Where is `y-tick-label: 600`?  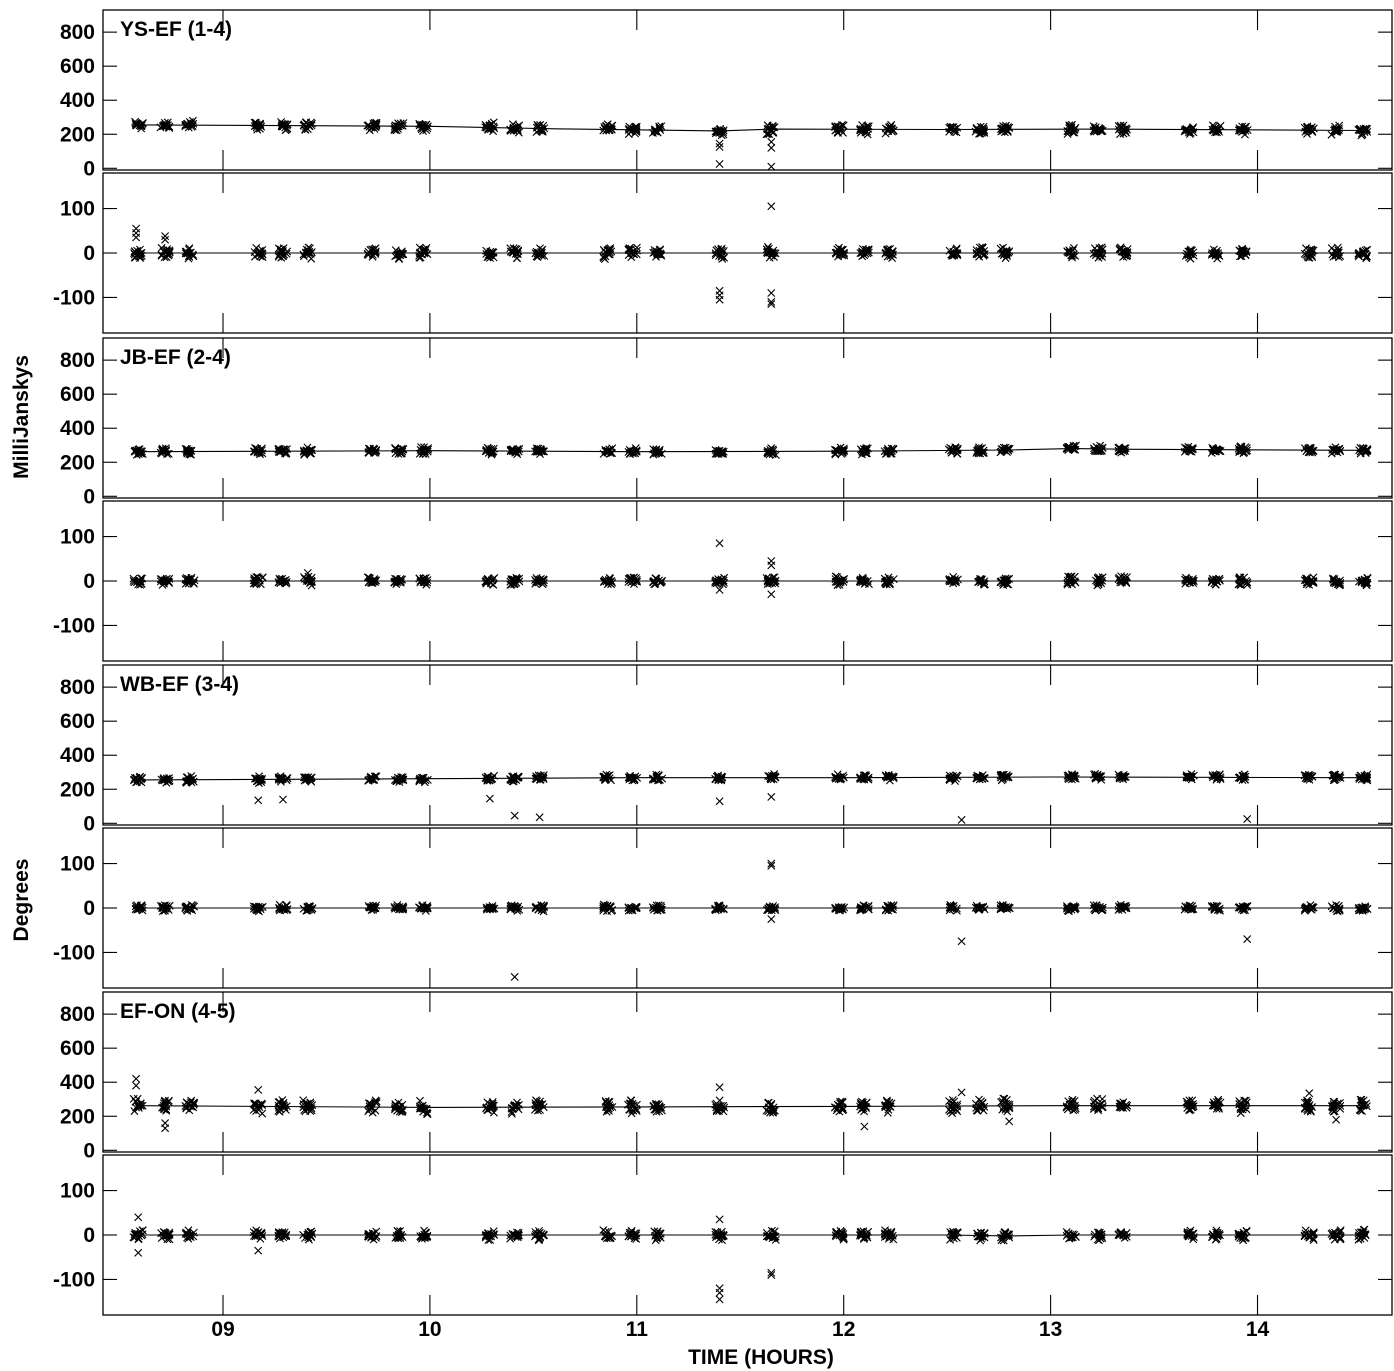
y-tick-label: 600 is located at coordinates (77, 394).